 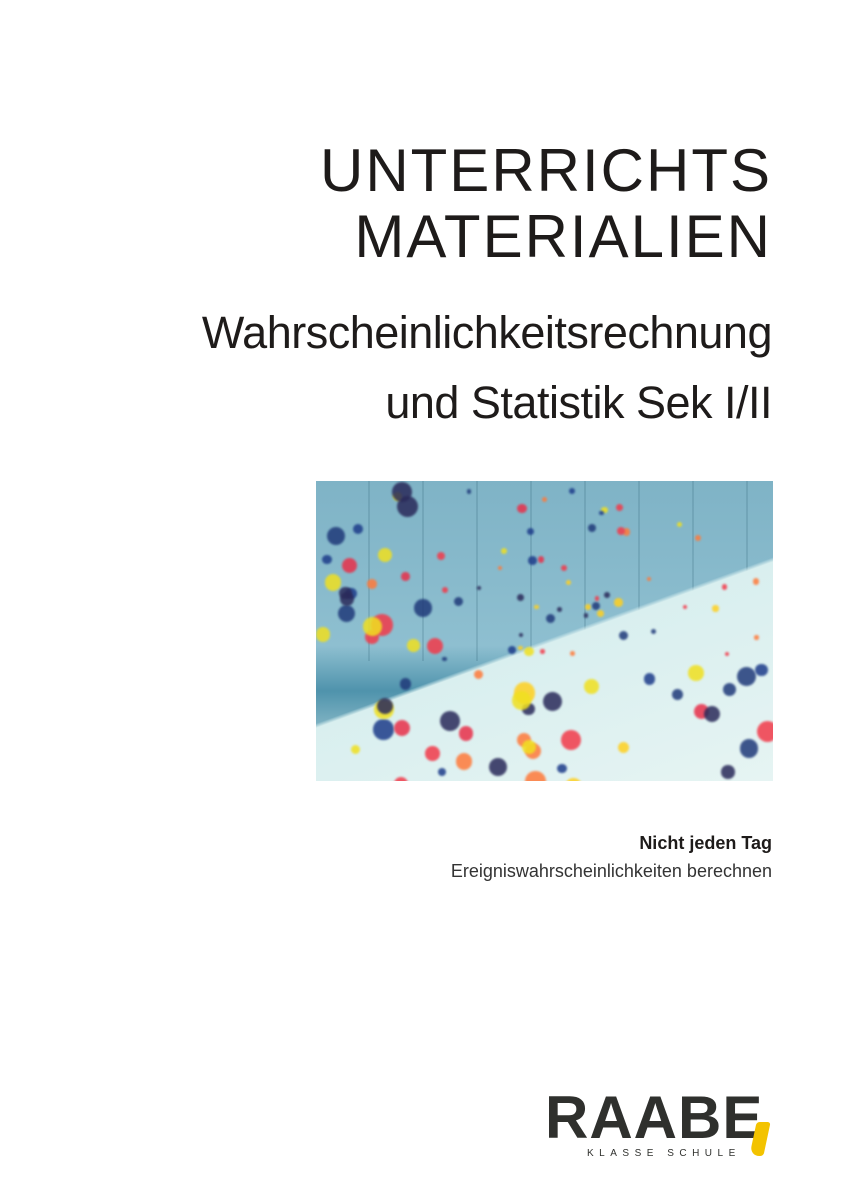 I want to click on series-title: UNTERRICHTS MATERIALIEN, so click(x=546, y=204).